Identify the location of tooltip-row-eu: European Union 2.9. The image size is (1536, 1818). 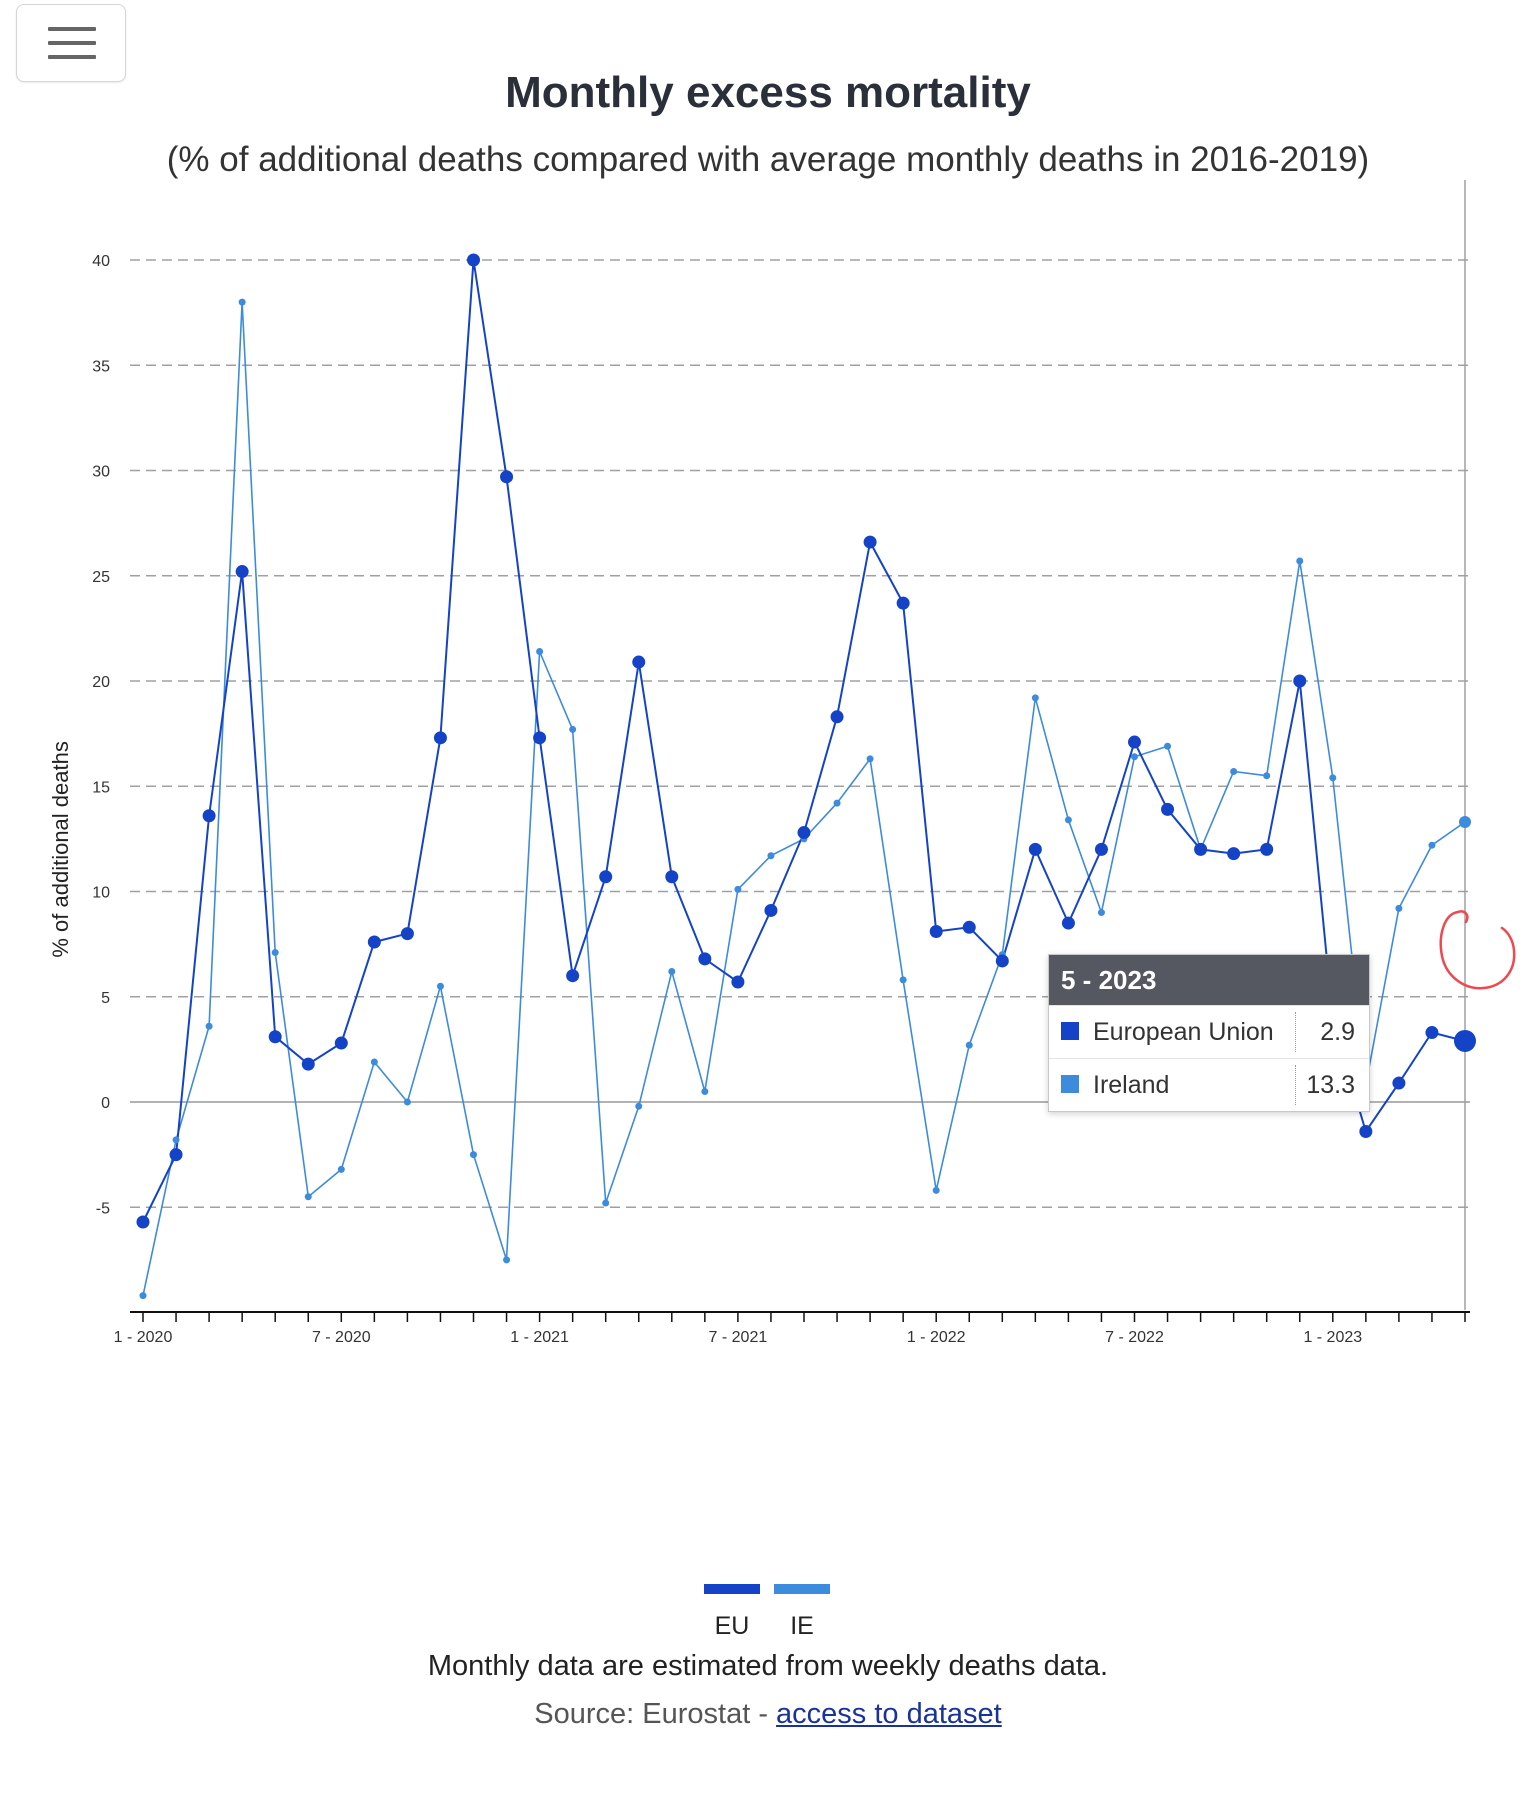
(1209, 1031).